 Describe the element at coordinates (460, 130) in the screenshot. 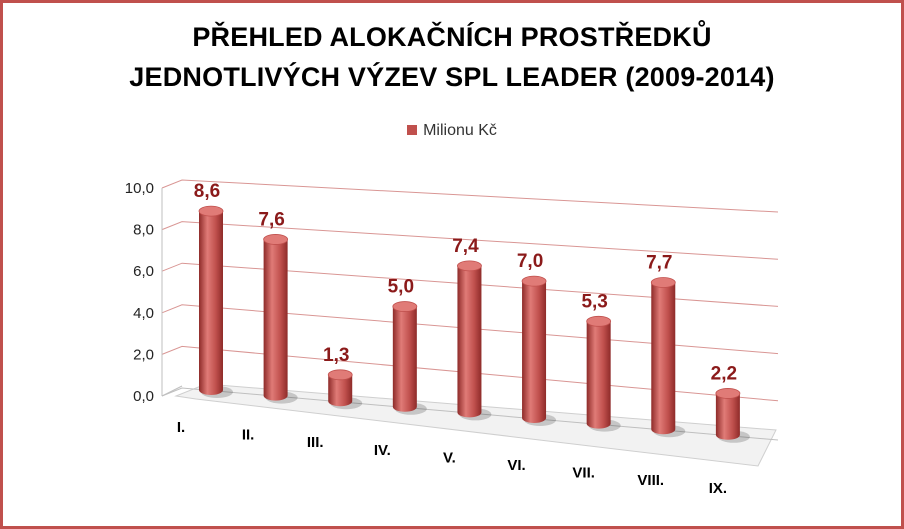

I see `legend-label: Milionu Kč` at that location.